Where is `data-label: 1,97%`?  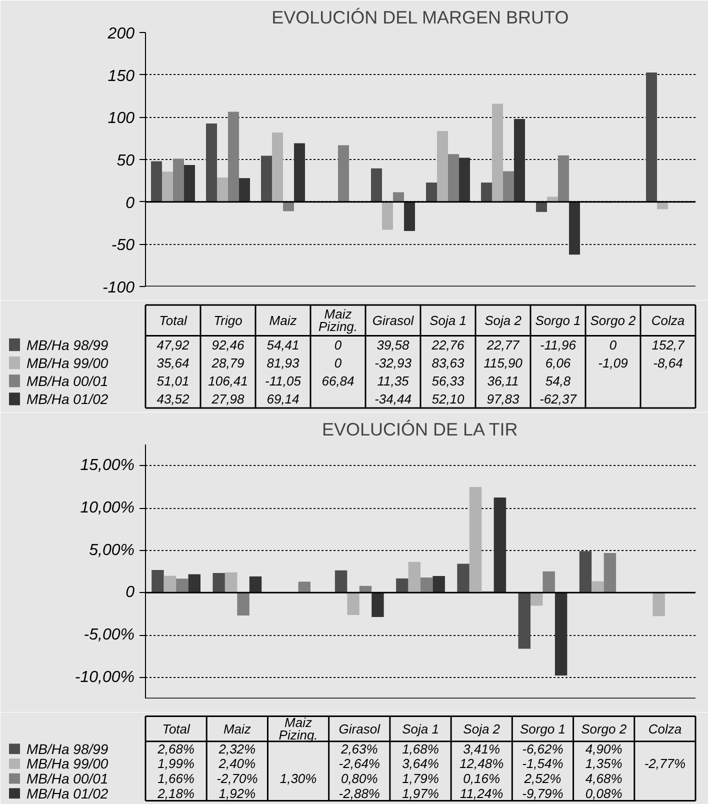
data-label: 1,97% is located at coordinates (420, 793).